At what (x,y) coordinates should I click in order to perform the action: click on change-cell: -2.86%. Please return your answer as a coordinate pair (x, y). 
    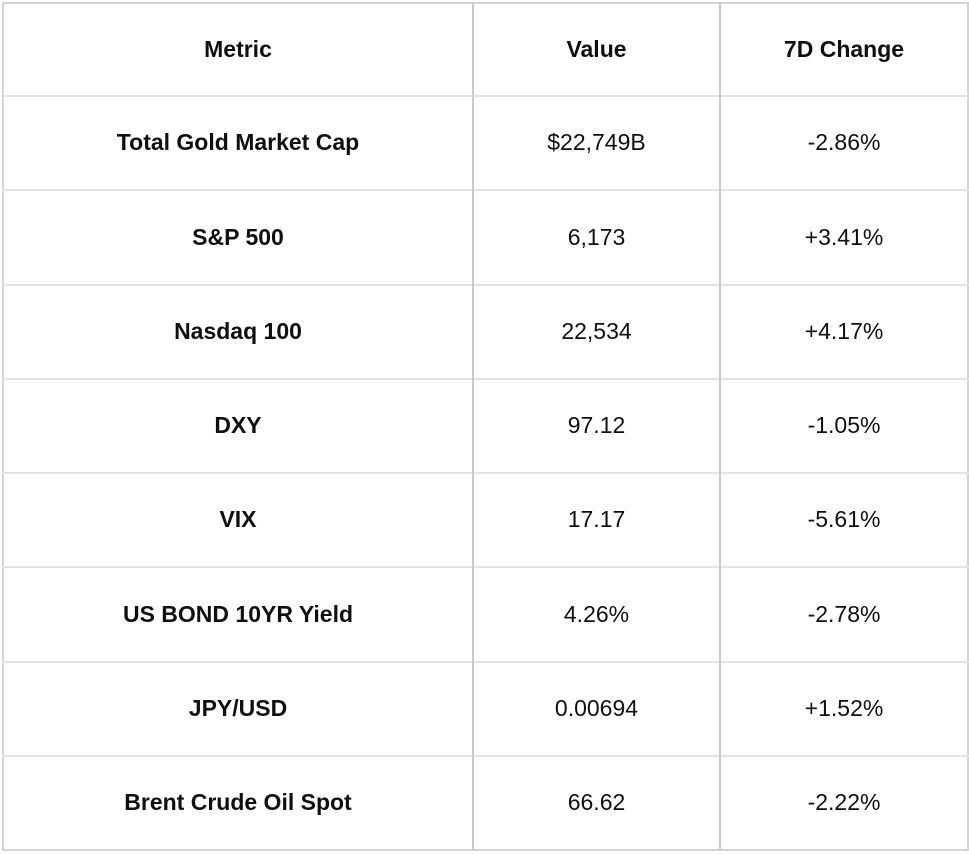
    Looking at the image, I should click on (843, 142).